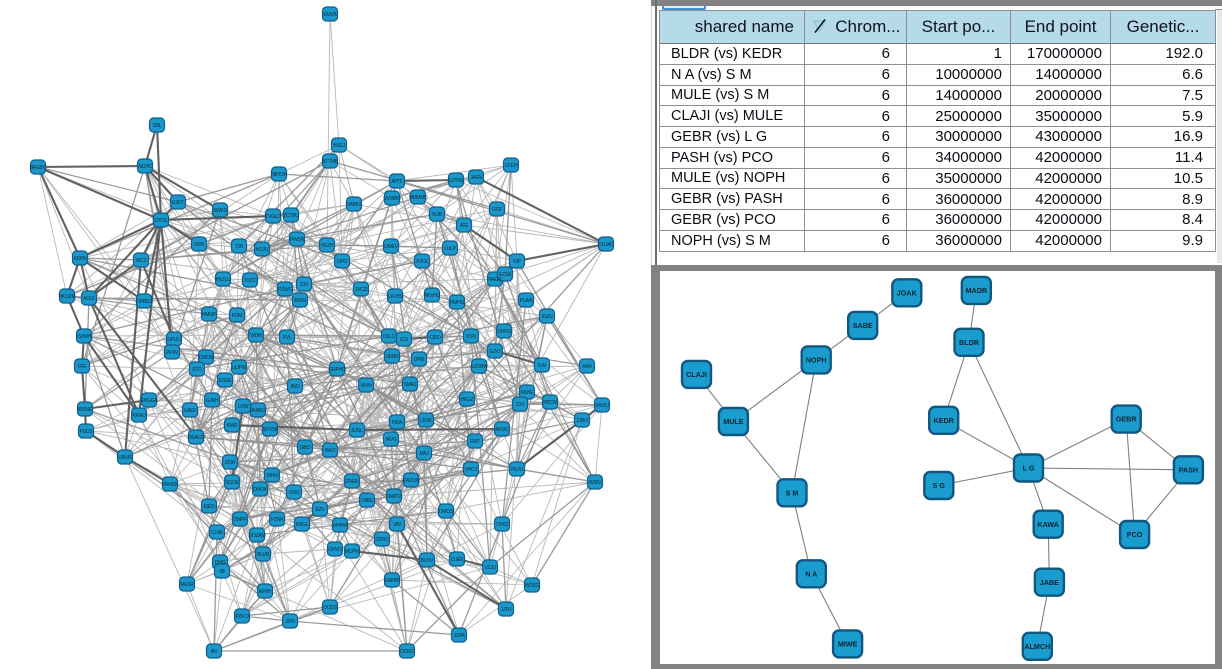 Image resolution: width=1222 pixels, height=669 pixels. What do you see at coordinates (467, 400) in the screenshot?
I see `svg-text: HKGZ` at bounding box center [467, 400].